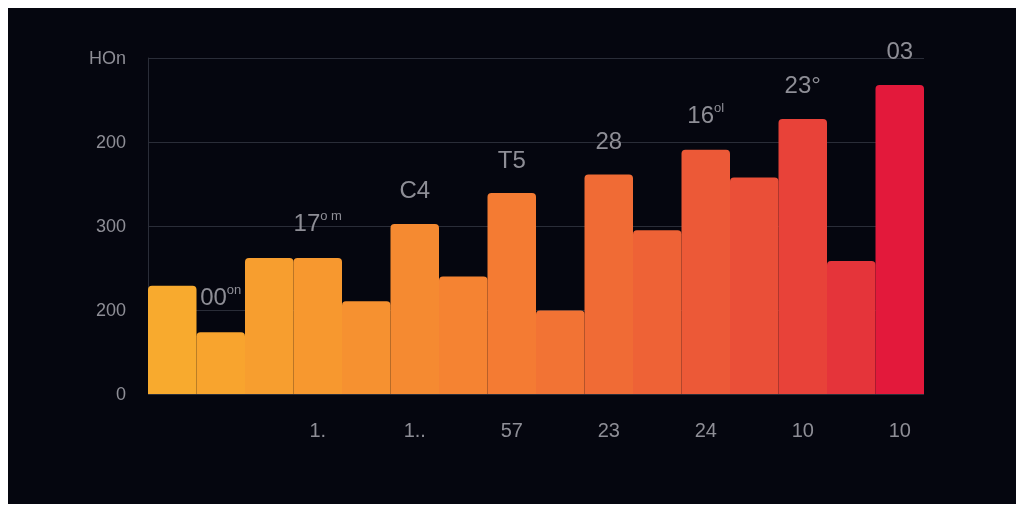 This screenshot has width=1024, height=512. Describe the element at coordinates (900, 51) in the screenshot. I see `text: 03` at that location.